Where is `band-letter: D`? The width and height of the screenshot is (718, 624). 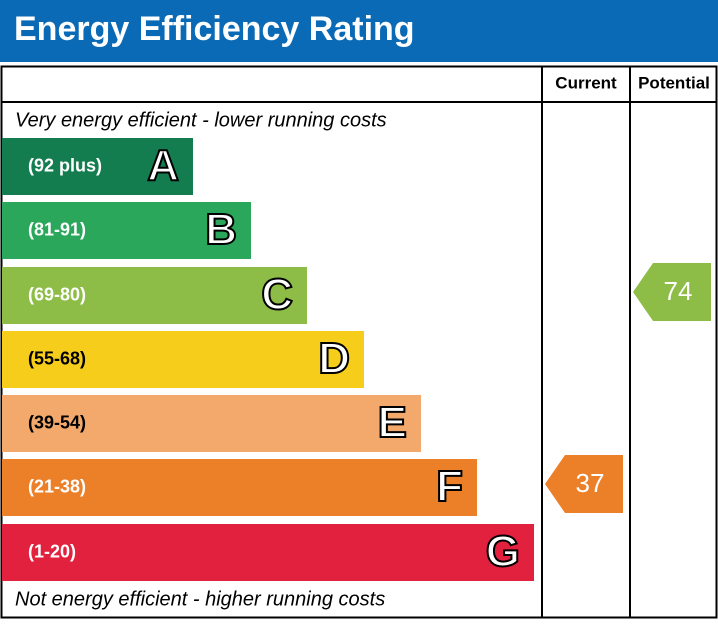
band-letter: D is located at coordinates (334, 358).